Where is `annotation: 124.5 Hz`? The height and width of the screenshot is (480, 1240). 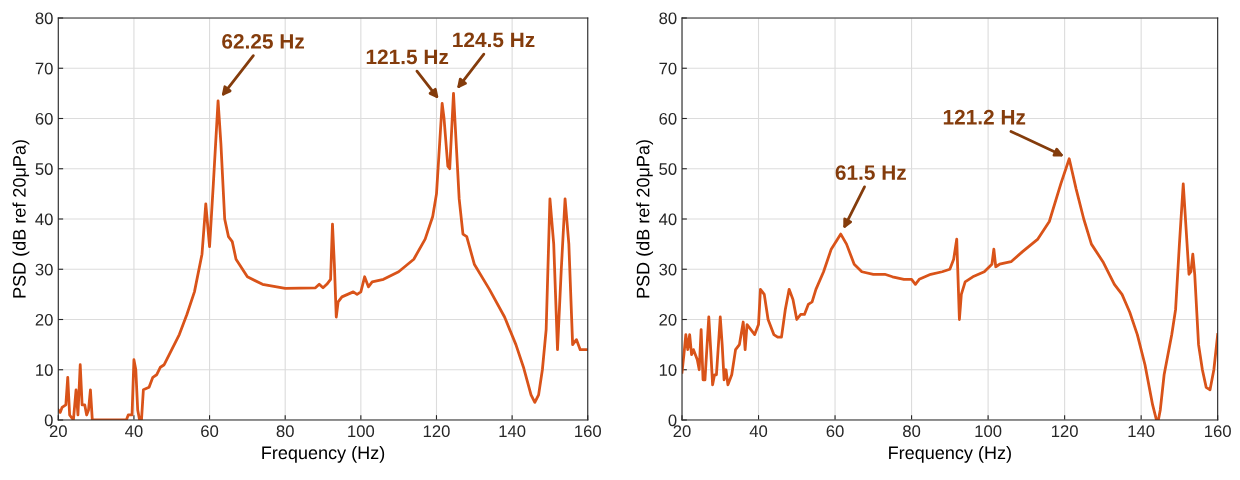
annotation: 124.5 Hz is located at coordinates (494, 40).